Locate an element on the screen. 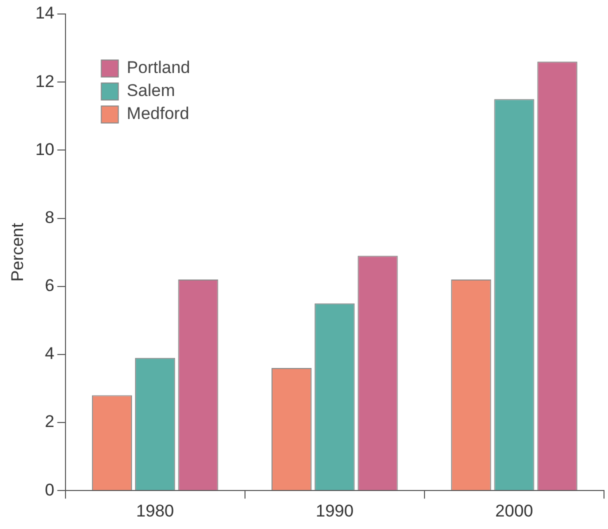  y-axis-title: Percent is located at coordinates (17, 252).